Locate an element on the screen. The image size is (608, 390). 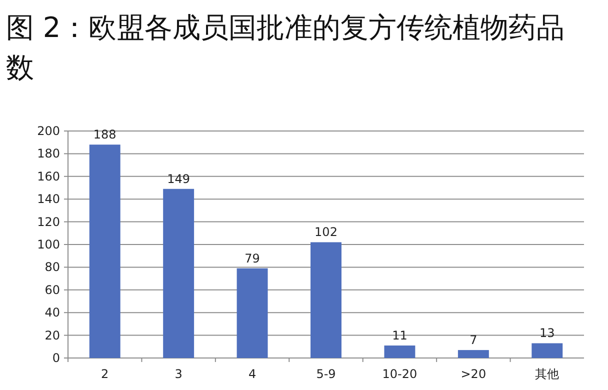
y-tick-label: 0 is located at coordinates (56, 358).